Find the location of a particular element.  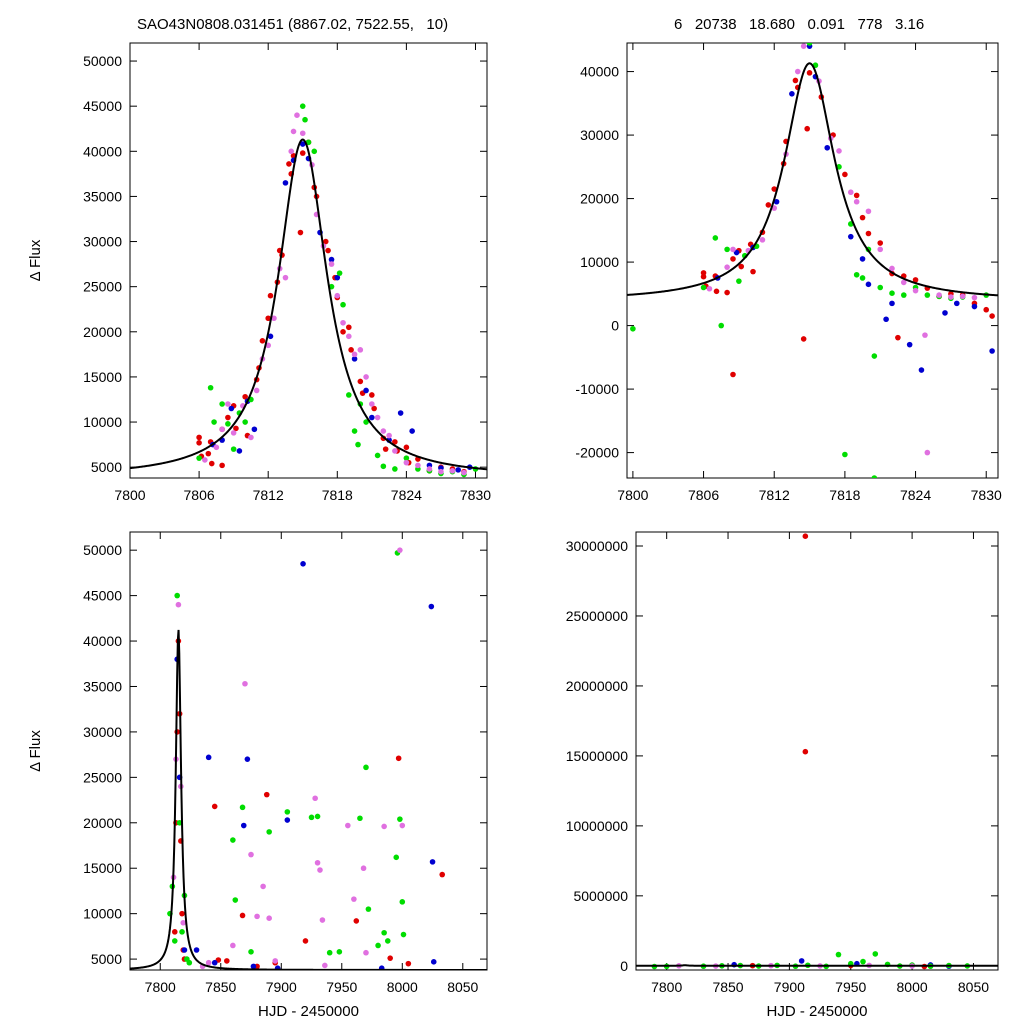

x-tick-label: 7824 is located at coordinates (915, 495).